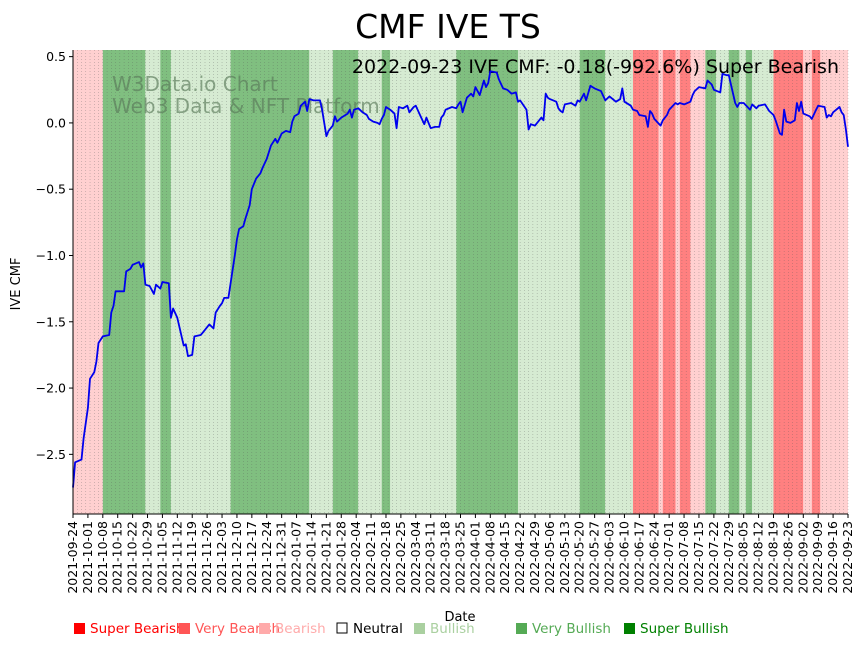 This screenshot has width=864, height=646. Describe the element at coordinates (266, 557) in the screenshot. I see `x-tick-label: 2021-12-24` at that location.